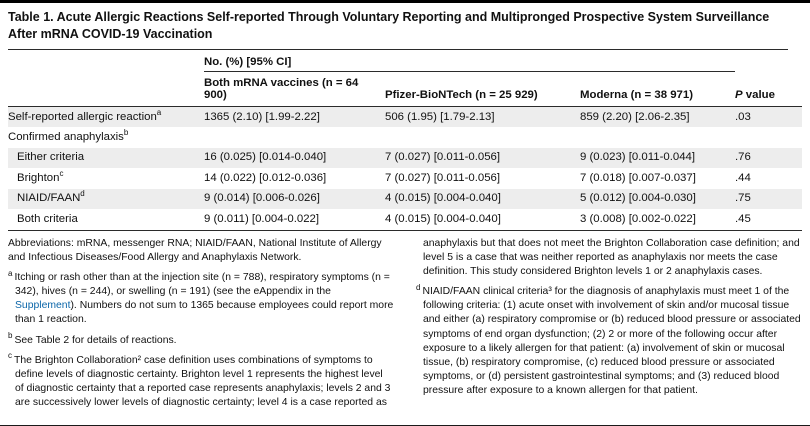  What do you see at coordinates (159, 112) in the screenshot?
I see `footnote-ref-a: a` at bounding box center [159, 112].